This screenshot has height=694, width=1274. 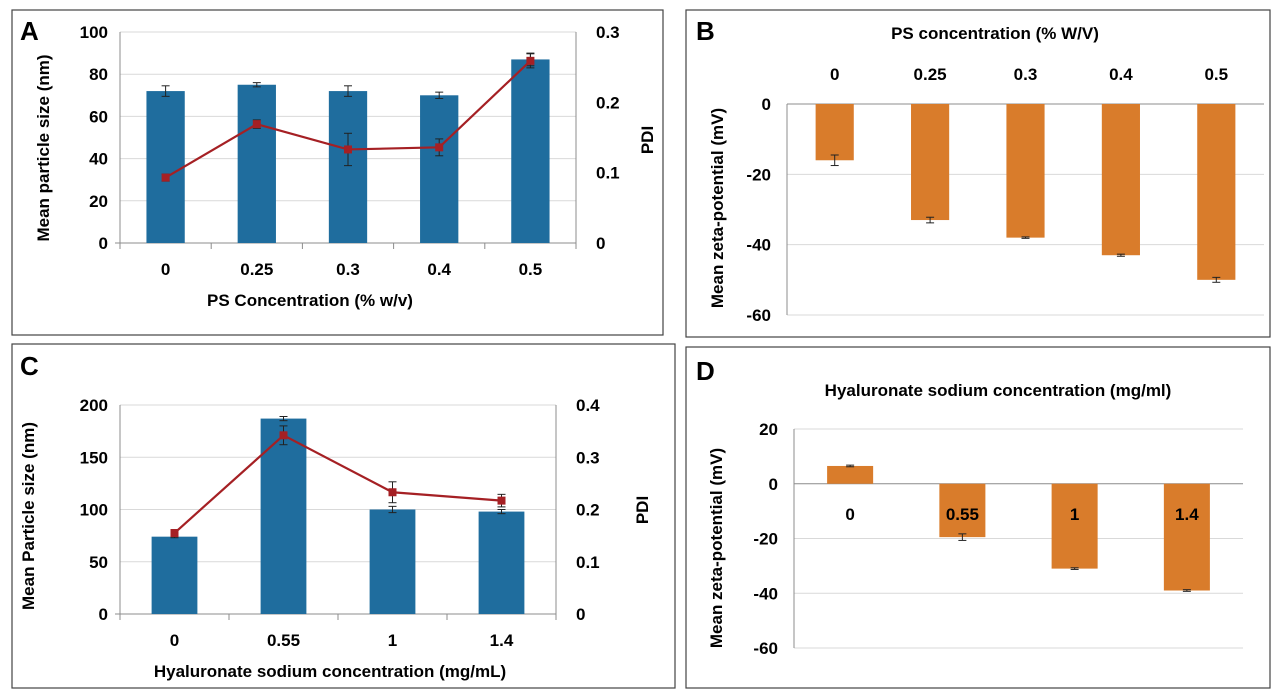 I want to click on pdi-point-1.4, so click(x=501, y=500).